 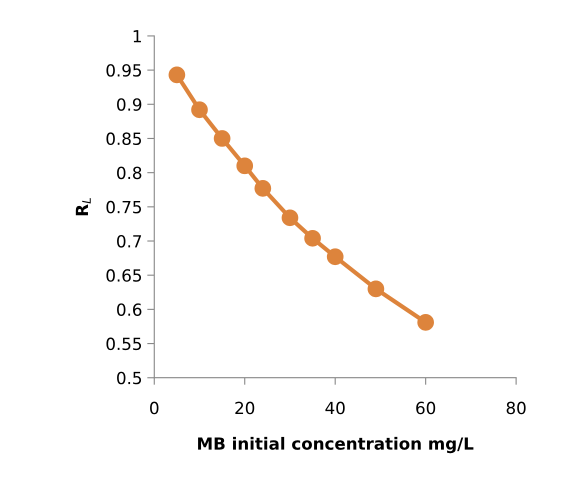 What do you see at coordinates (129, 173) in the screenshot?
I see `y-tick-label: 0.8` at bounding box center [129, 173].